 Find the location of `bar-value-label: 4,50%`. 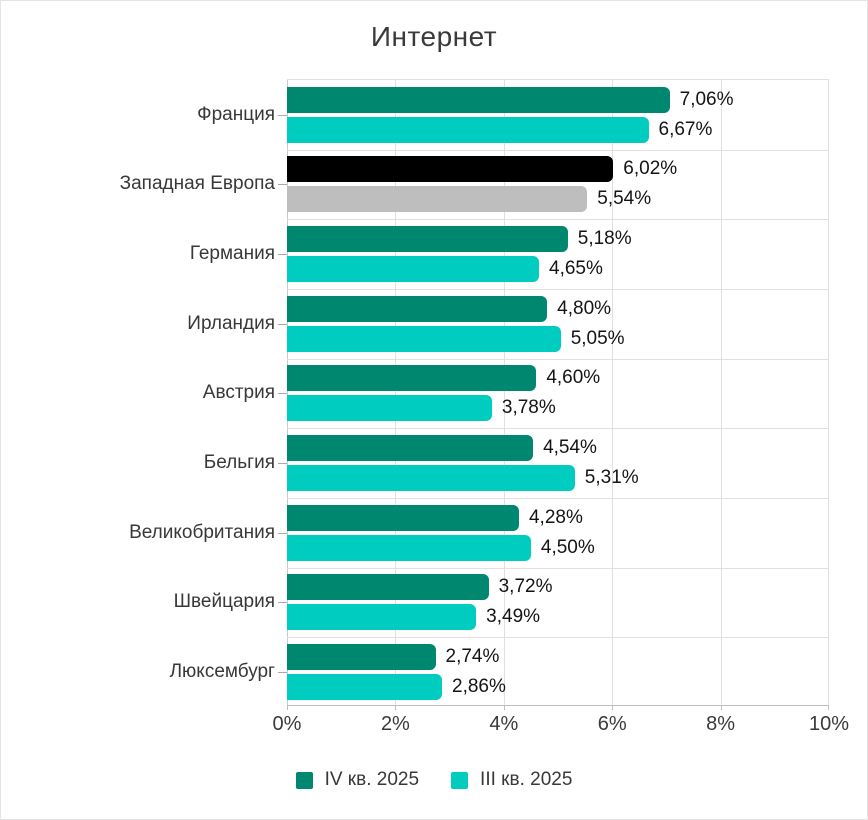

bar-value-label: 4,50% is located at coordinates (567, 547).